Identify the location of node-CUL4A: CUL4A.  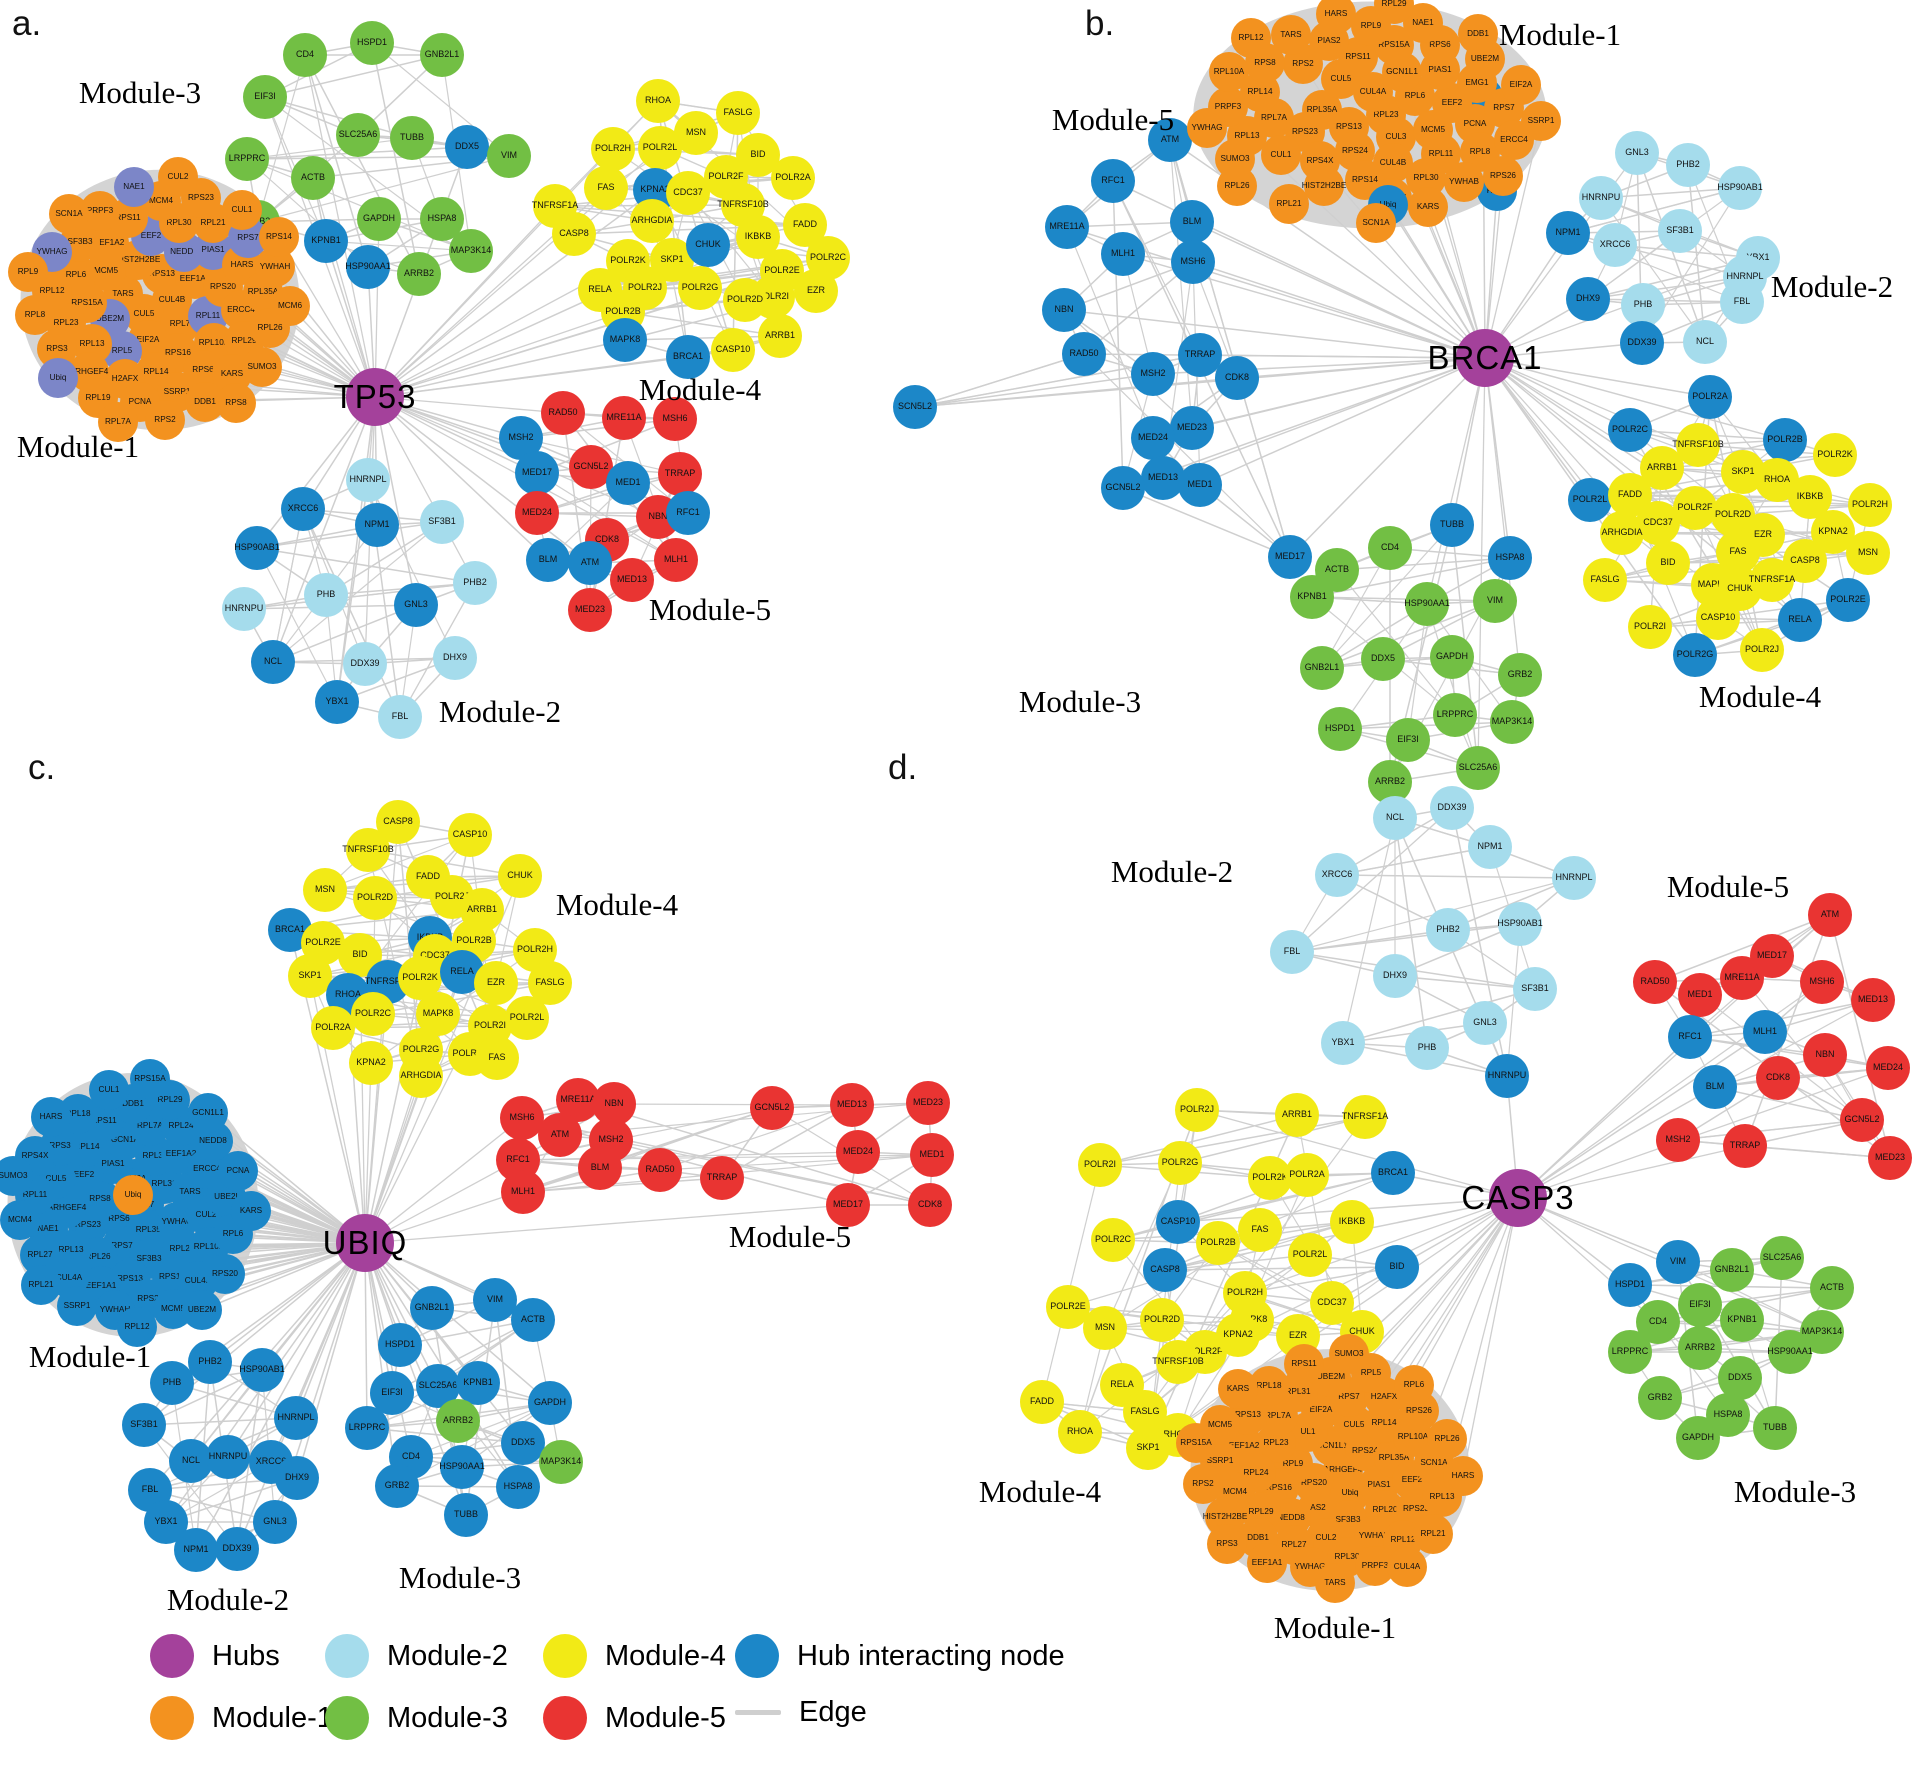
(1407, 1567).